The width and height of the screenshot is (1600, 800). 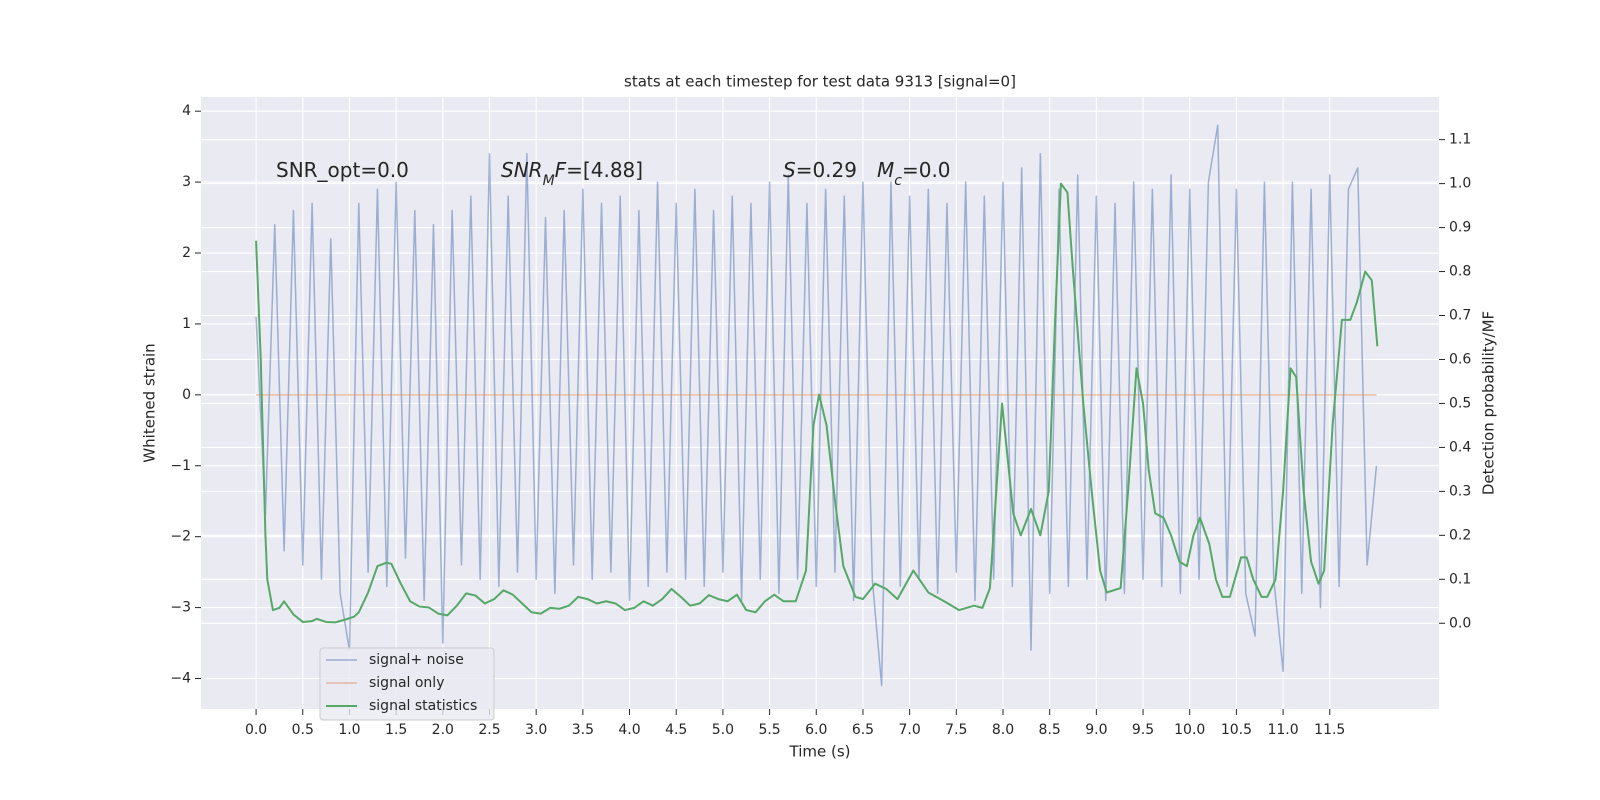 I want to click on y2-tick-label: 0.5, so click(x=1460, y=403).